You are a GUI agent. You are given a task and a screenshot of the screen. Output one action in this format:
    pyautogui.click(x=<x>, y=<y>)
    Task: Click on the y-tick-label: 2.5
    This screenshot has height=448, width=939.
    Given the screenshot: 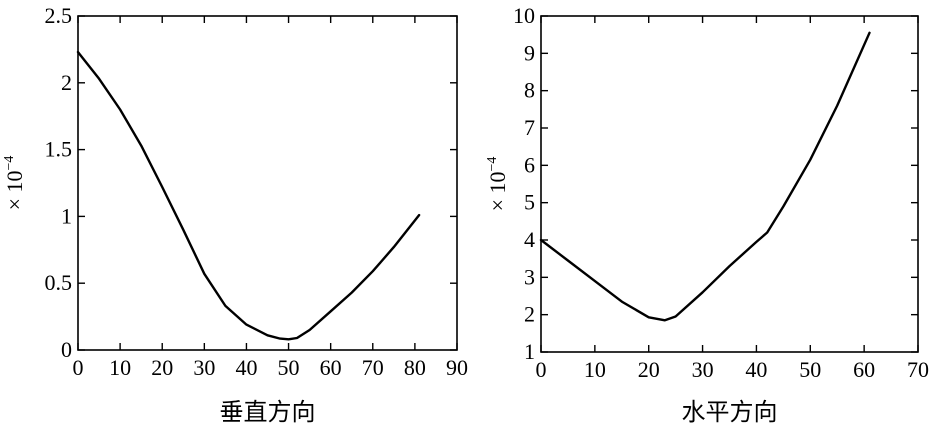 What is the action you would take?
    pyautogui.click(x=59, y=15)
    